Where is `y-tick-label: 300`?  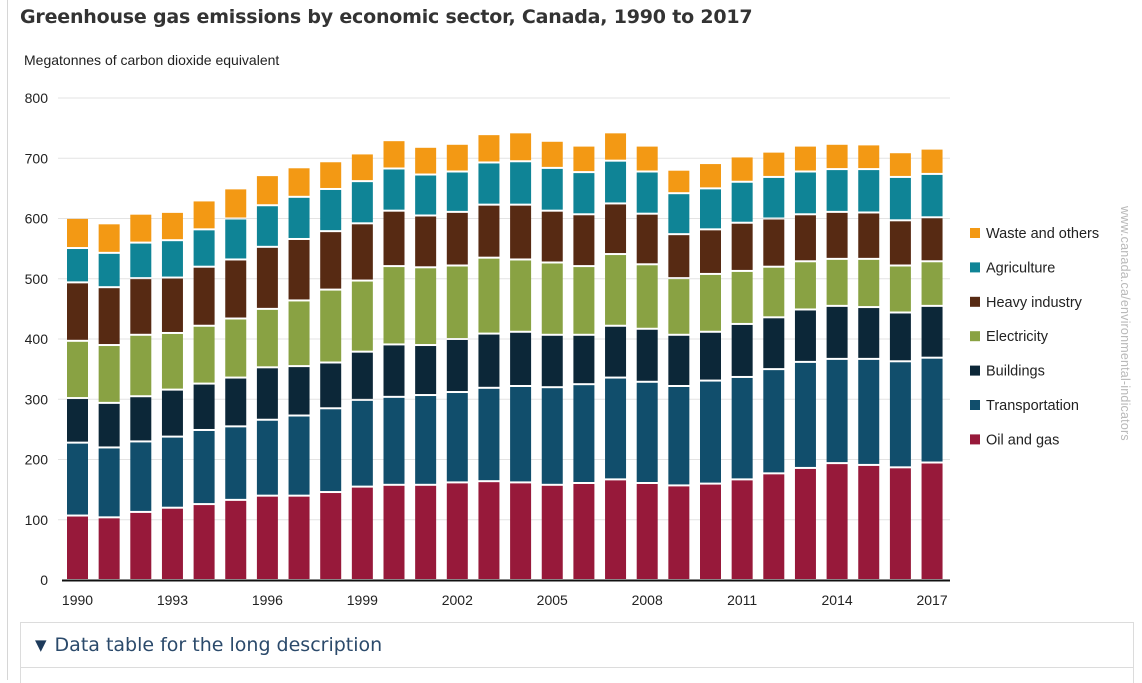
y-tick-label: 300 is located at coordinates (37, 399).